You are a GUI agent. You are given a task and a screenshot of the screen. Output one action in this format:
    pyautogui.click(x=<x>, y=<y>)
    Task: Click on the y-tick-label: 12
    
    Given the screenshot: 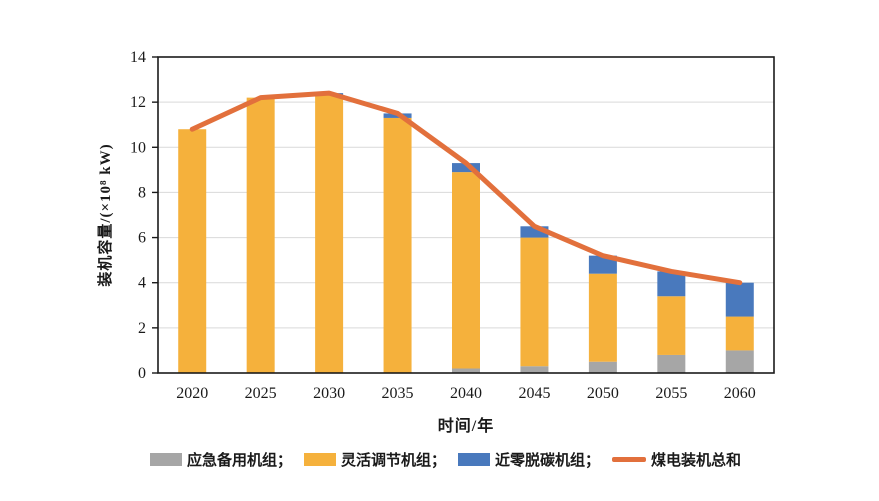 What is the action you would take?
    pyautogui.click(x=138, y=102)
    